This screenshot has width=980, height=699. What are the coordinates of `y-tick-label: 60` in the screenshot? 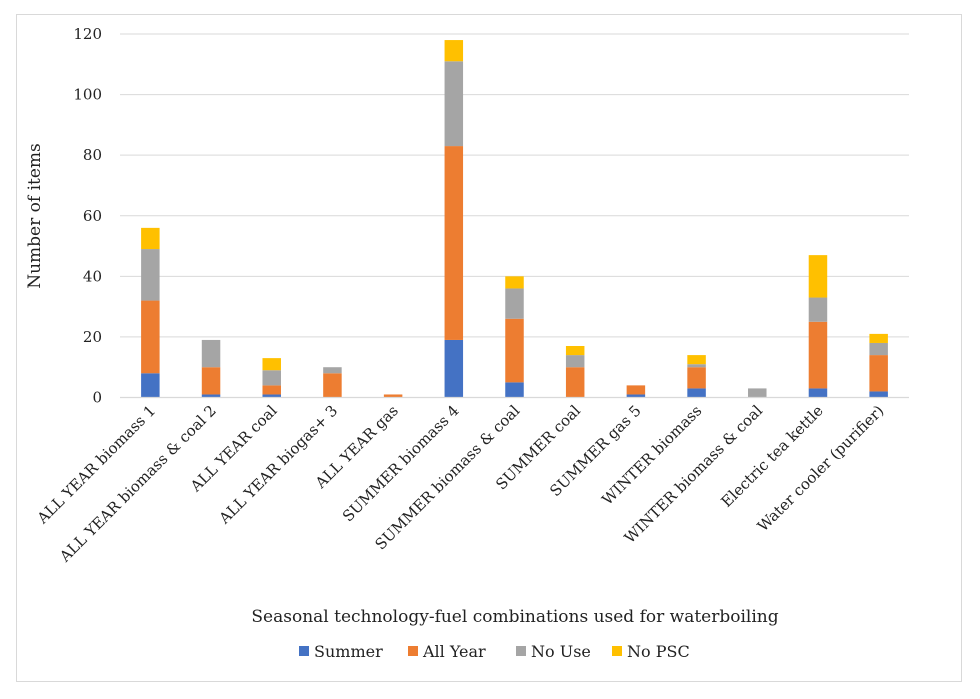 It's located at (92, 216).